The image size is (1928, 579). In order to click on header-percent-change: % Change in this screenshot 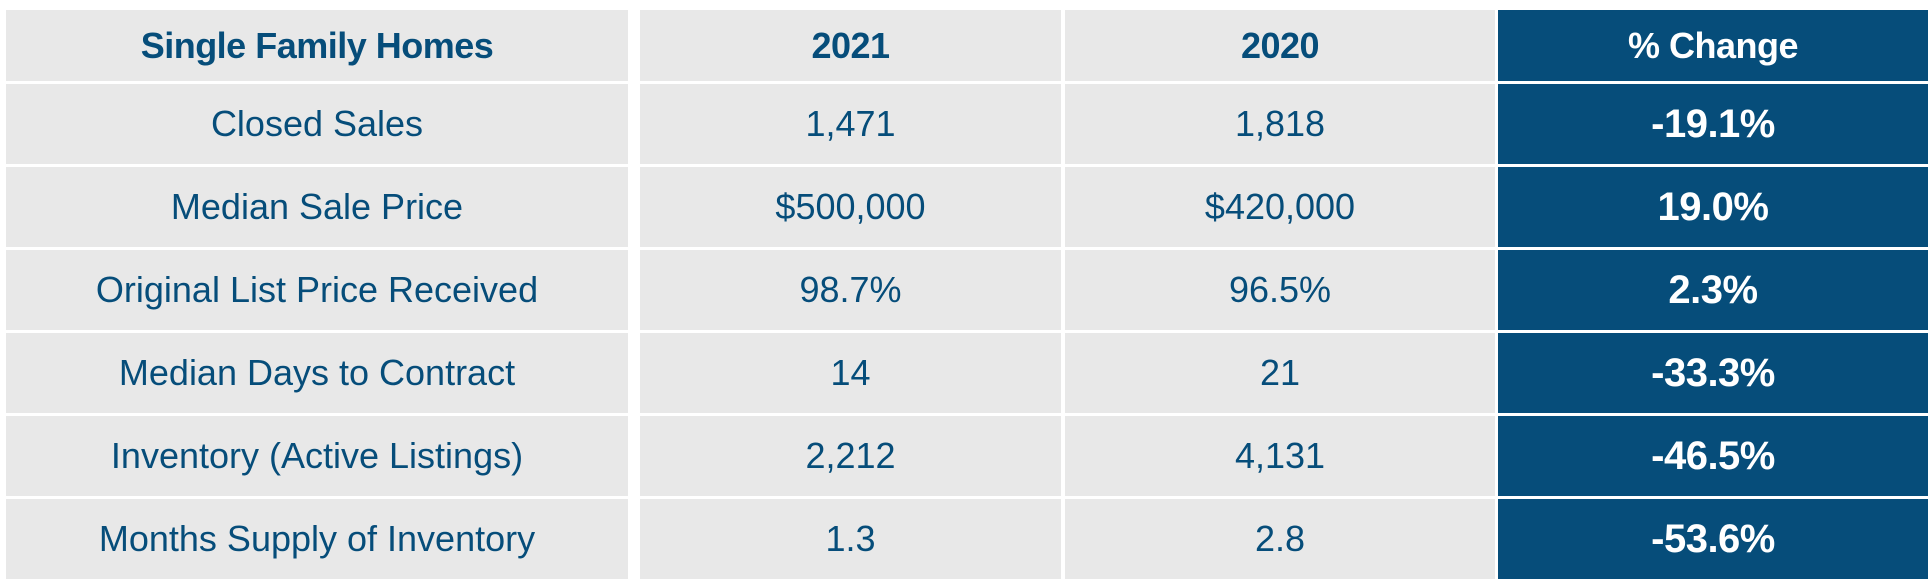, I will do `click(1713, 45)`.